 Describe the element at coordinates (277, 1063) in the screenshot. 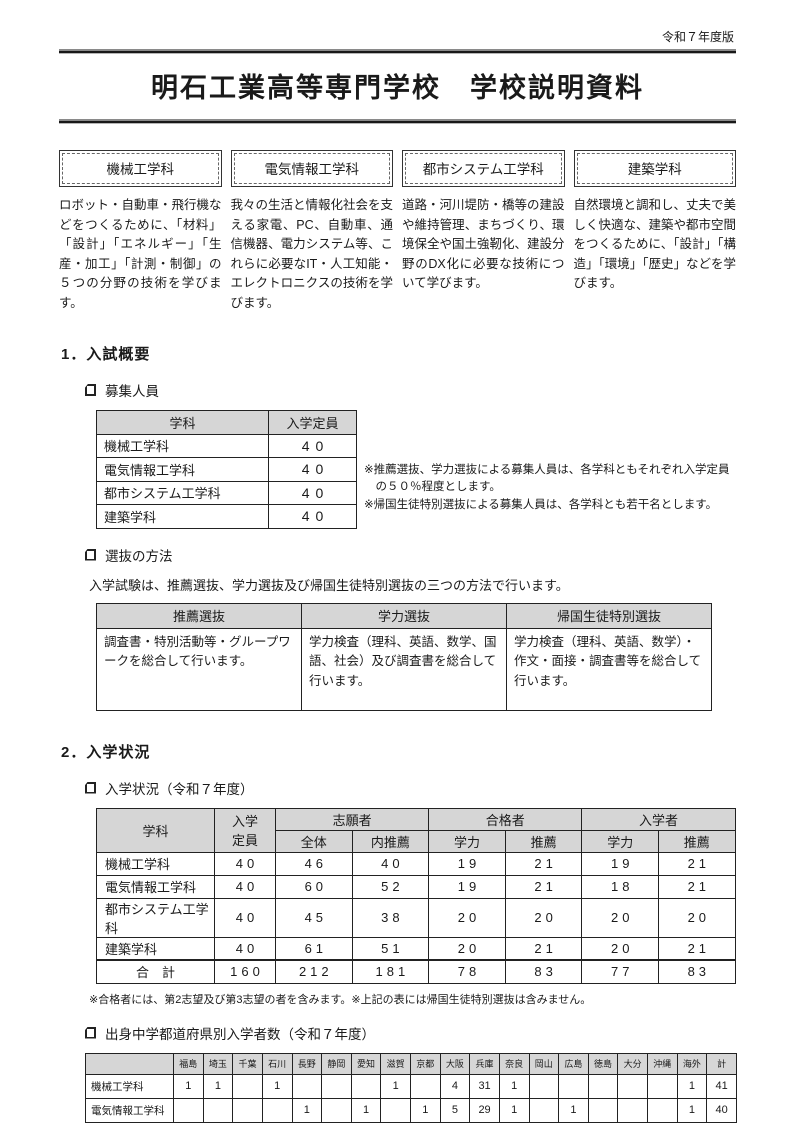

I see `column-header: 石川` at that location.